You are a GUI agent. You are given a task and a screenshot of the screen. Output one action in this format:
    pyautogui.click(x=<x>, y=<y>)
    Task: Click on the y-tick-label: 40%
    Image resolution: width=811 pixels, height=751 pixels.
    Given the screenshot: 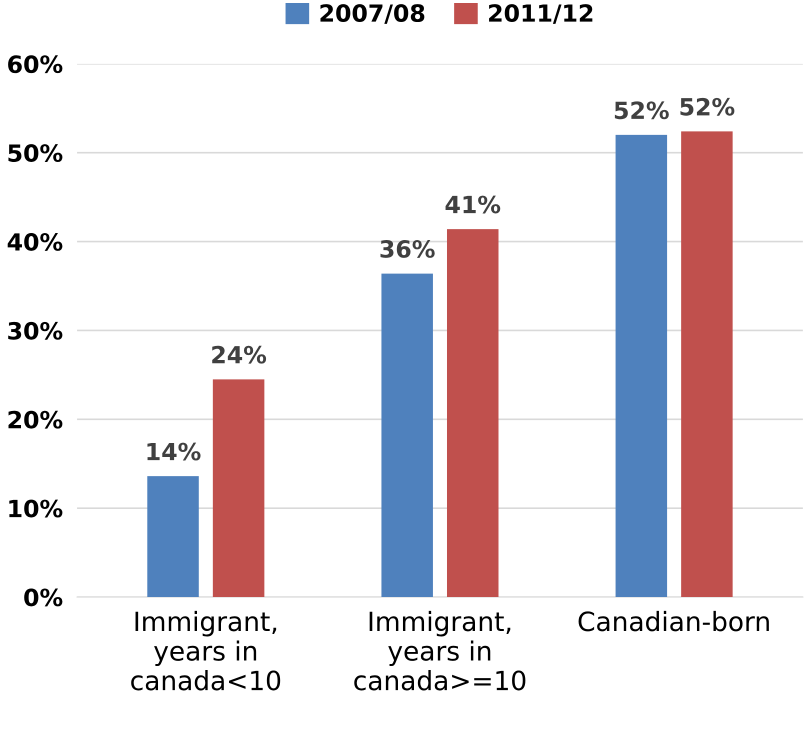 What is the action you would take?
    pyautogui.click(x=35, y=242)
    